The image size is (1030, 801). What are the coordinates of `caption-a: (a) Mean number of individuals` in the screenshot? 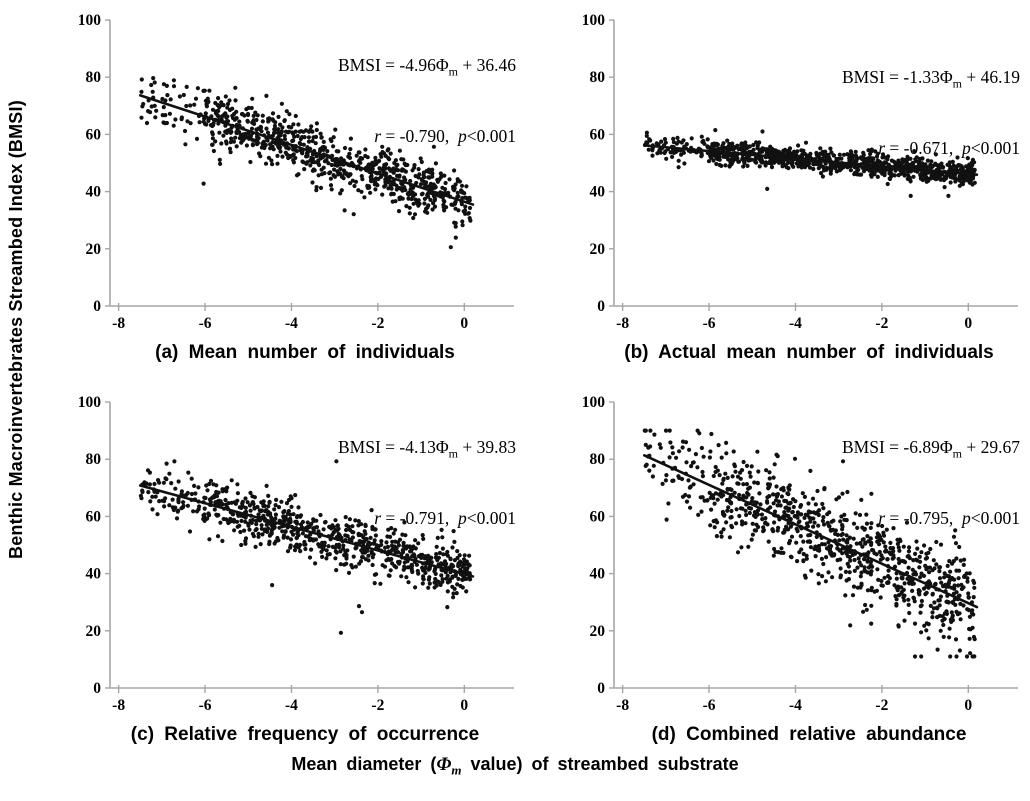 It's located at (305, 352).